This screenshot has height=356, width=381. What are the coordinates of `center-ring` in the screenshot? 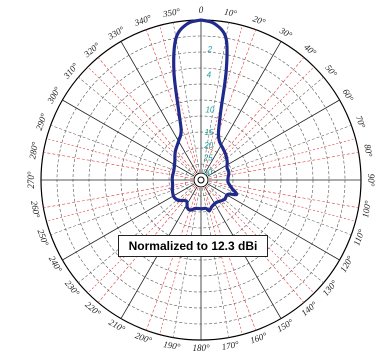 It's located at (201, 180).